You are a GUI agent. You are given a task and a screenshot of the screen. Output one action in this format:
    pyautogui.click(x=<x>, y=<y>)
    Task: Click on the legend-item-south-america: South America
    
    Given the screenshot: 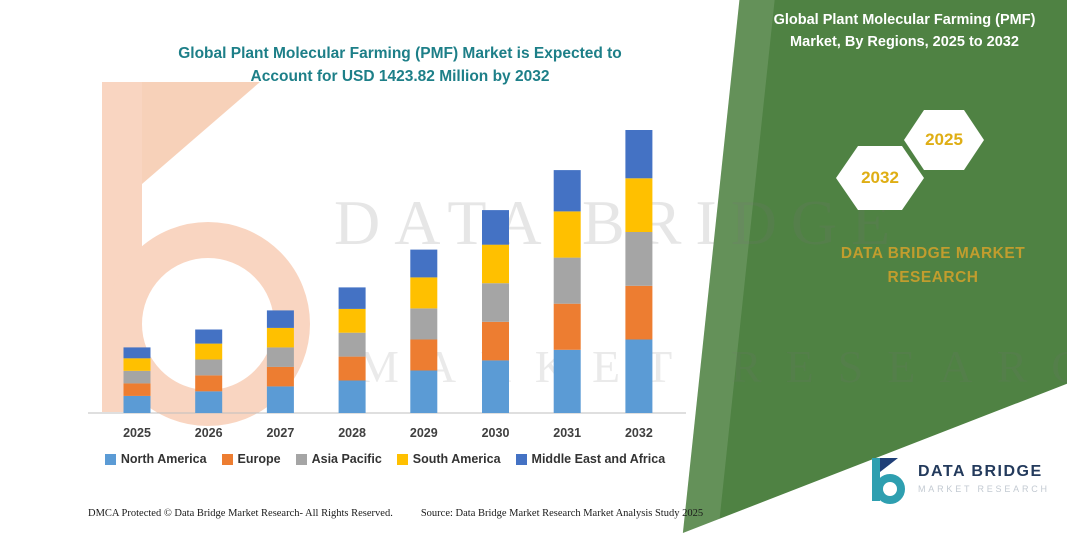 What is the action you would take?
    pyautogui.click(x=448, y=459)
    